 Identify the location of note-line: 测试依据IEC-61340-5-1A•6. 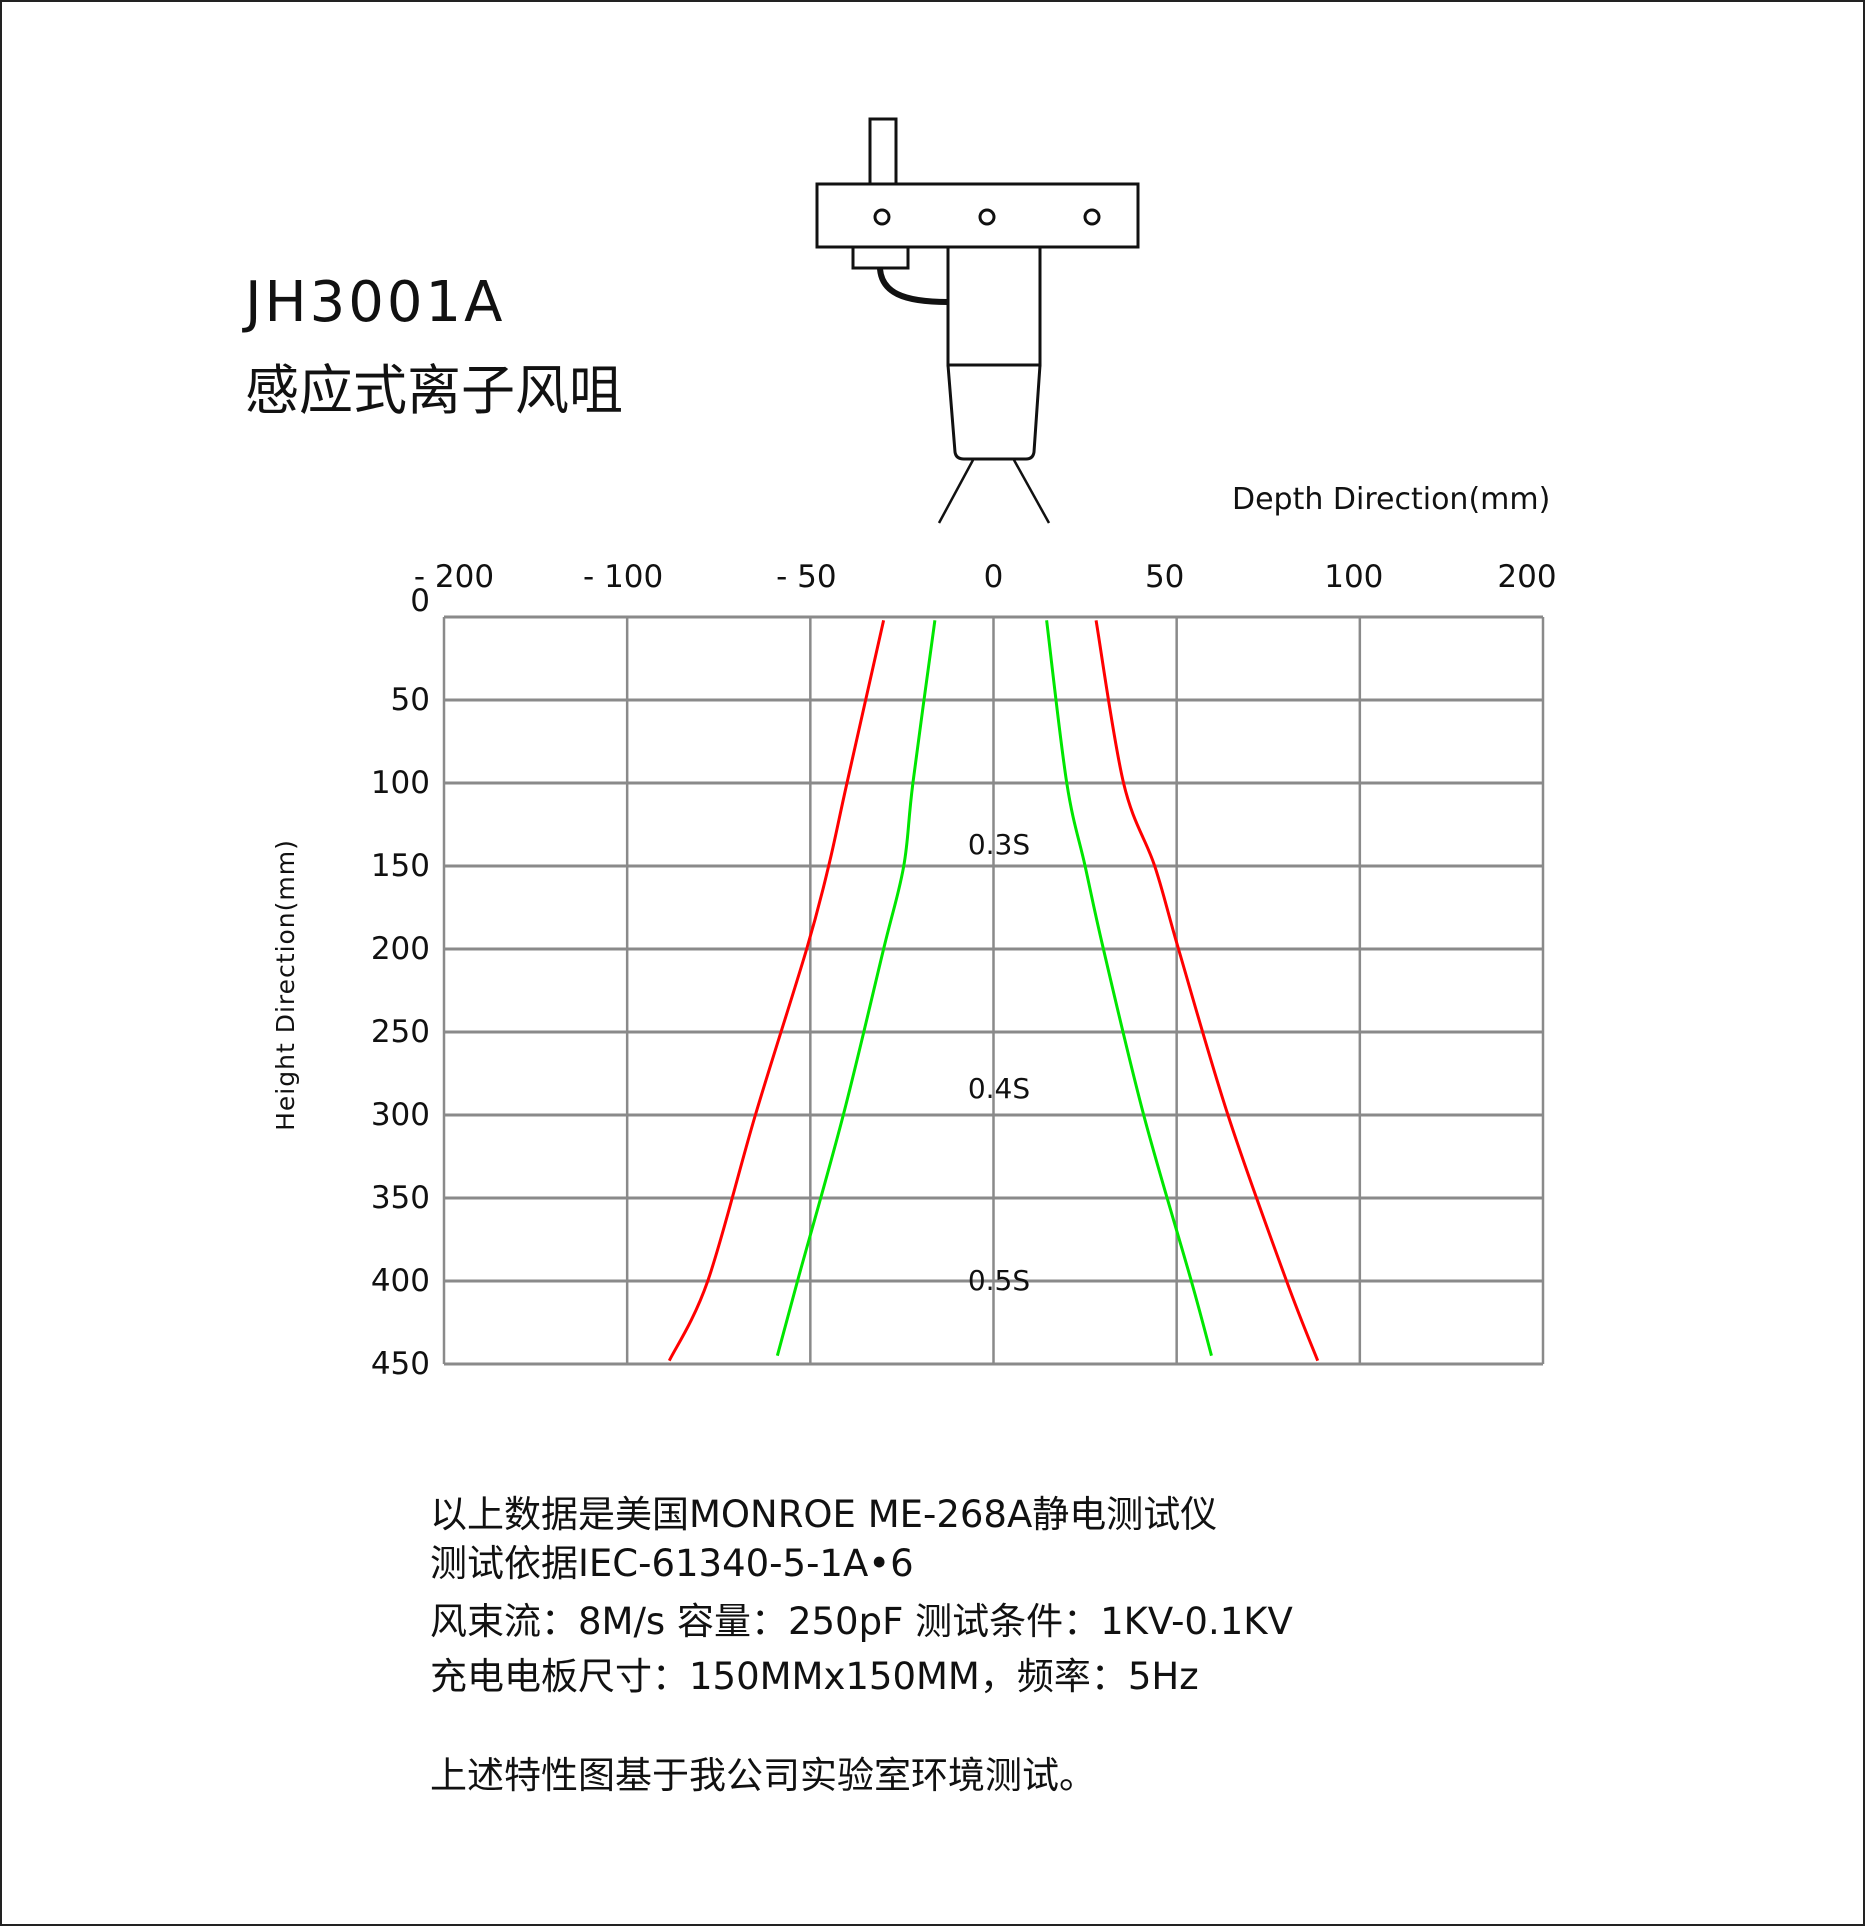
(672, 1563).